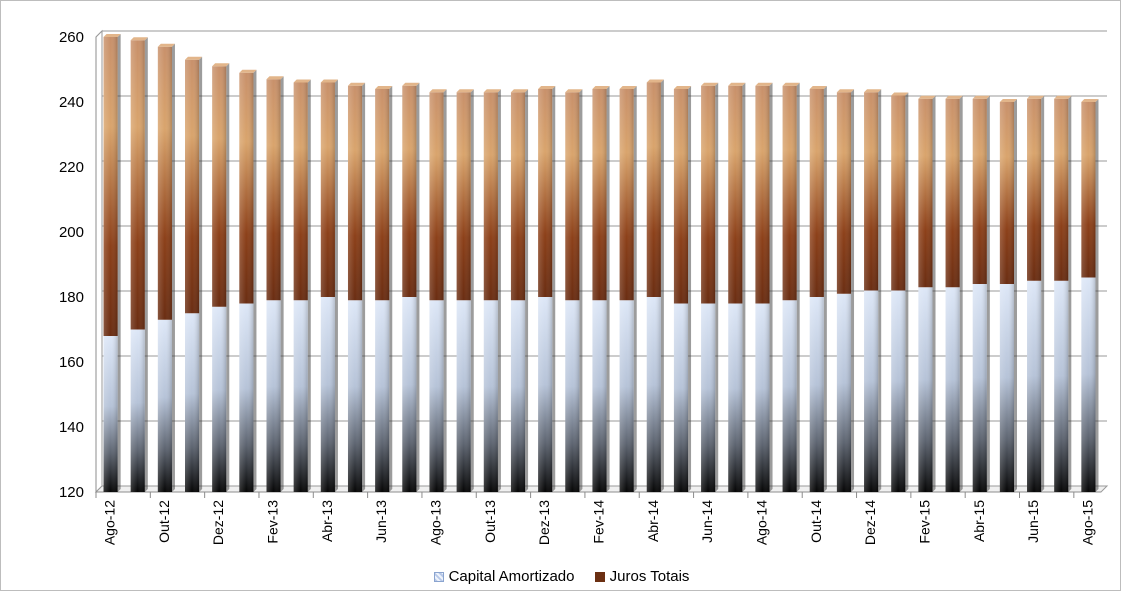 This screenshot has width=1121, height=592. Describe the element at coordinates (761, 522) in the screenshot. I see `x-tick-label-Ago-14: Ago-14` at that location.